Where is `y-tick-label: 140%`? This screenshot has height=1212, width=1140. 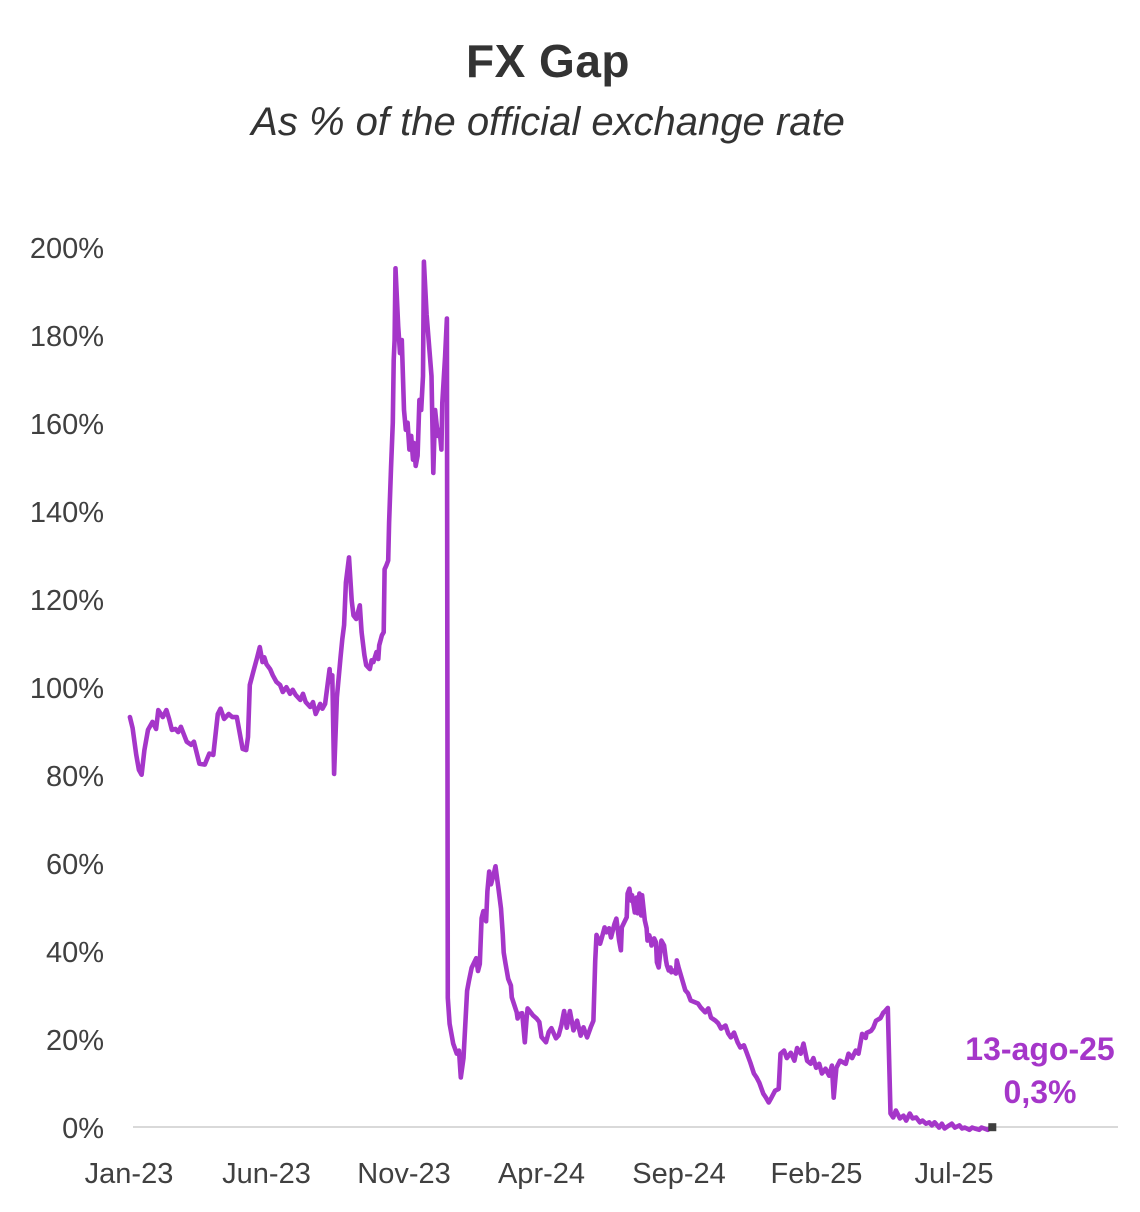 y-tick-label: 140% is located at coordinates (66, 512).